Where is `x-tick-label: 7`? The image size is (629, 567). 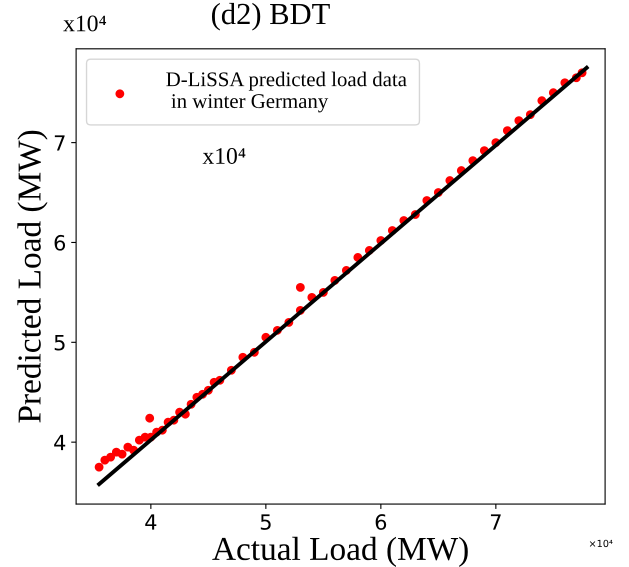 x-tick-label: 7 is located at coordinates (495, 522).